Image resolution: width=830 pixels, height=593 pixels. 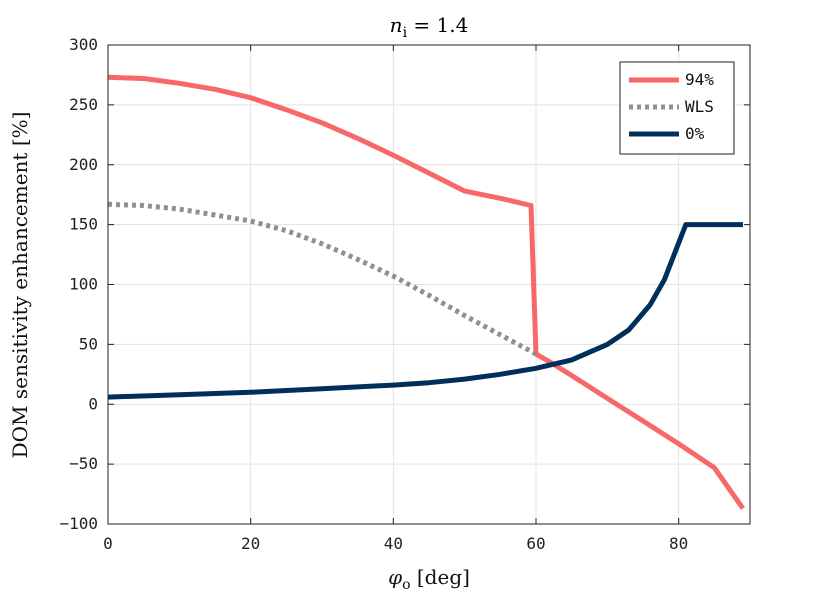 What do you see at coordinates (393, 543) in the screenshot?
I see `x-tick-label: 40` at bounding box center [393, 543].